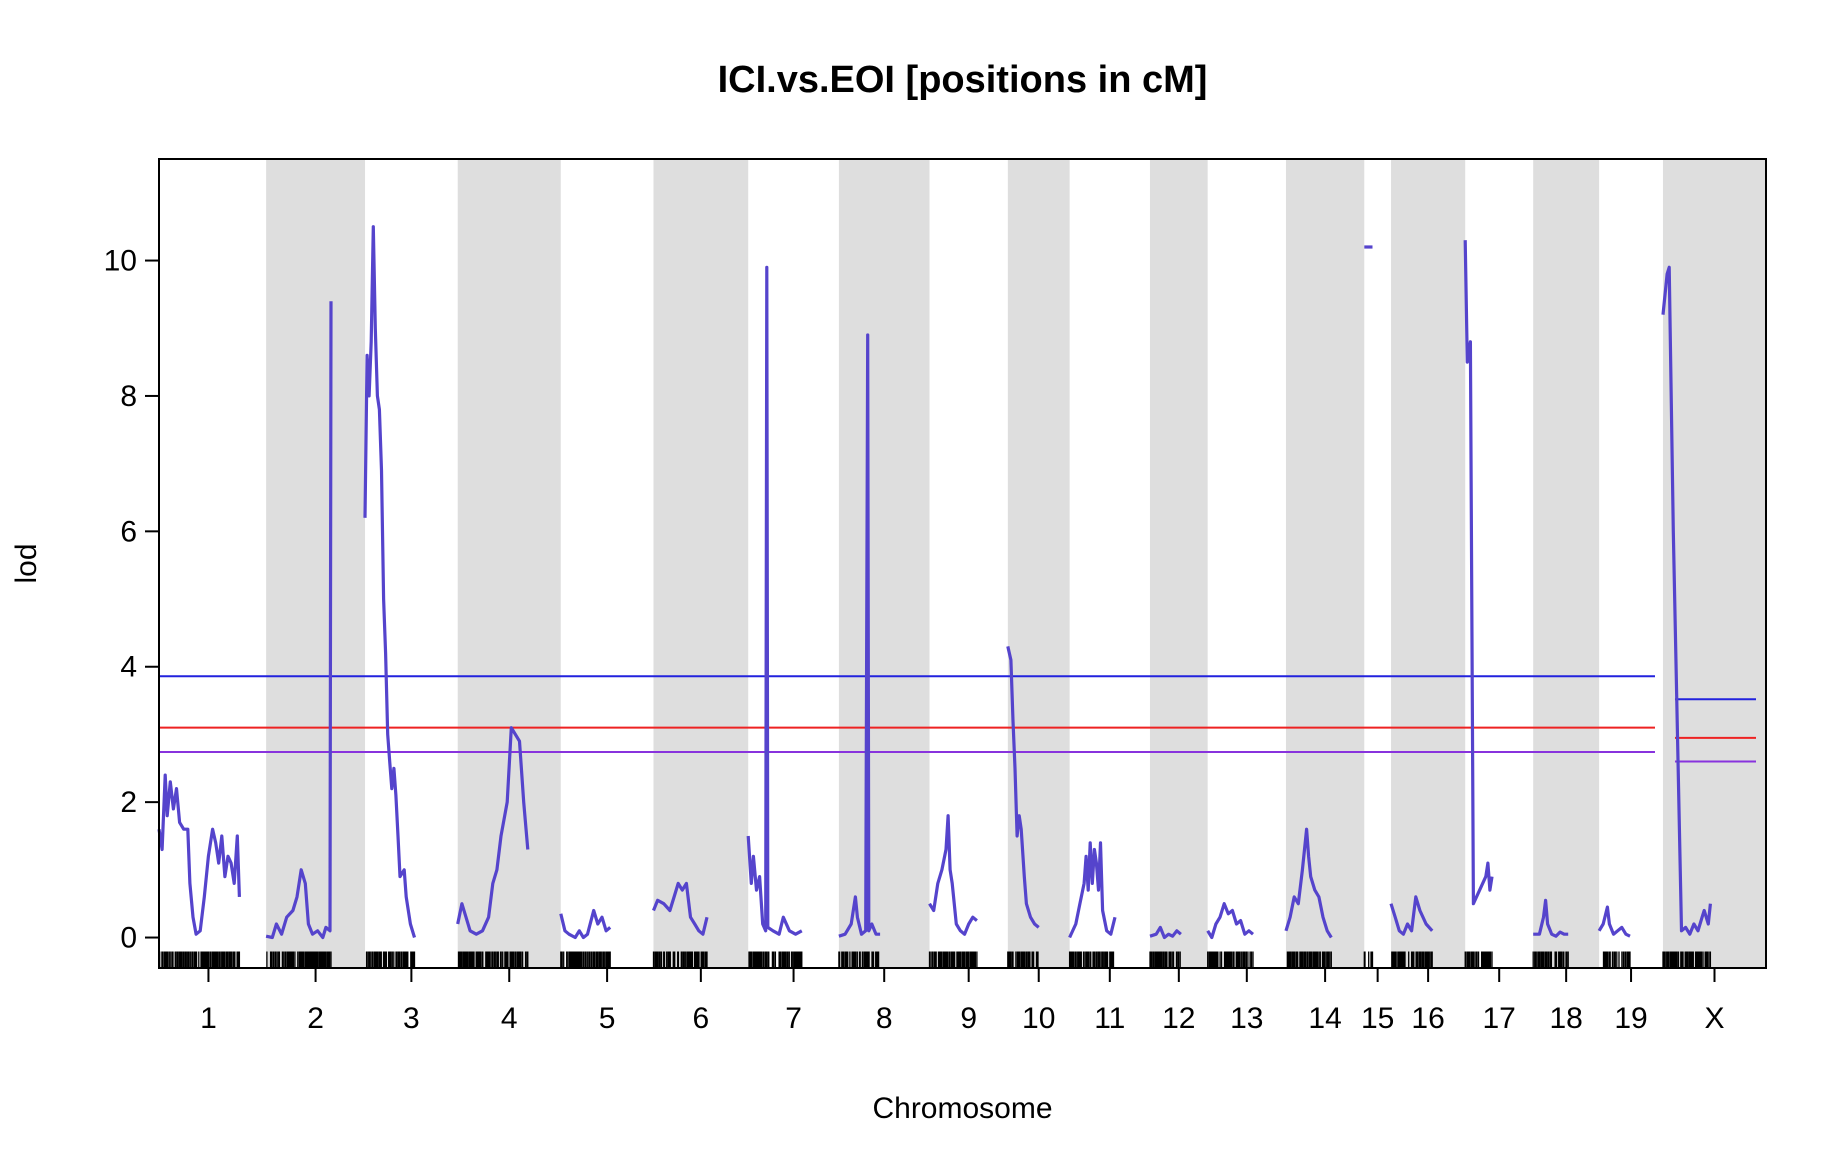 The height and width of the screenshot is (1152, 1824). I want to click on x-tick-label-9: 9, so click(968, 1018).